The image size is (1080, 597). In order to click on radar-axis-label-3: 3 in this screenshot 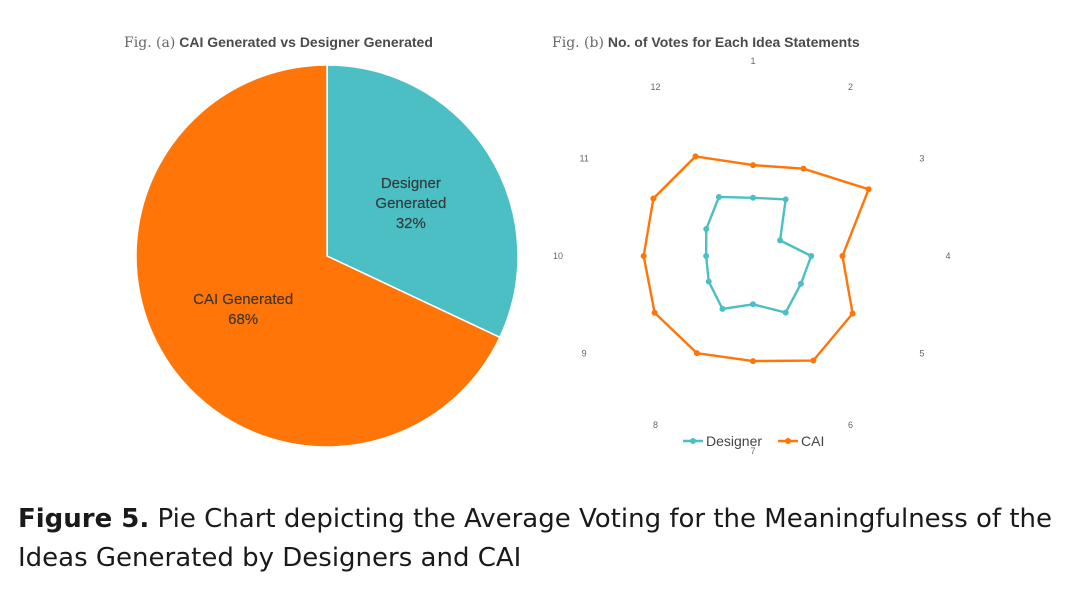, I will do `click(921, 159)`.